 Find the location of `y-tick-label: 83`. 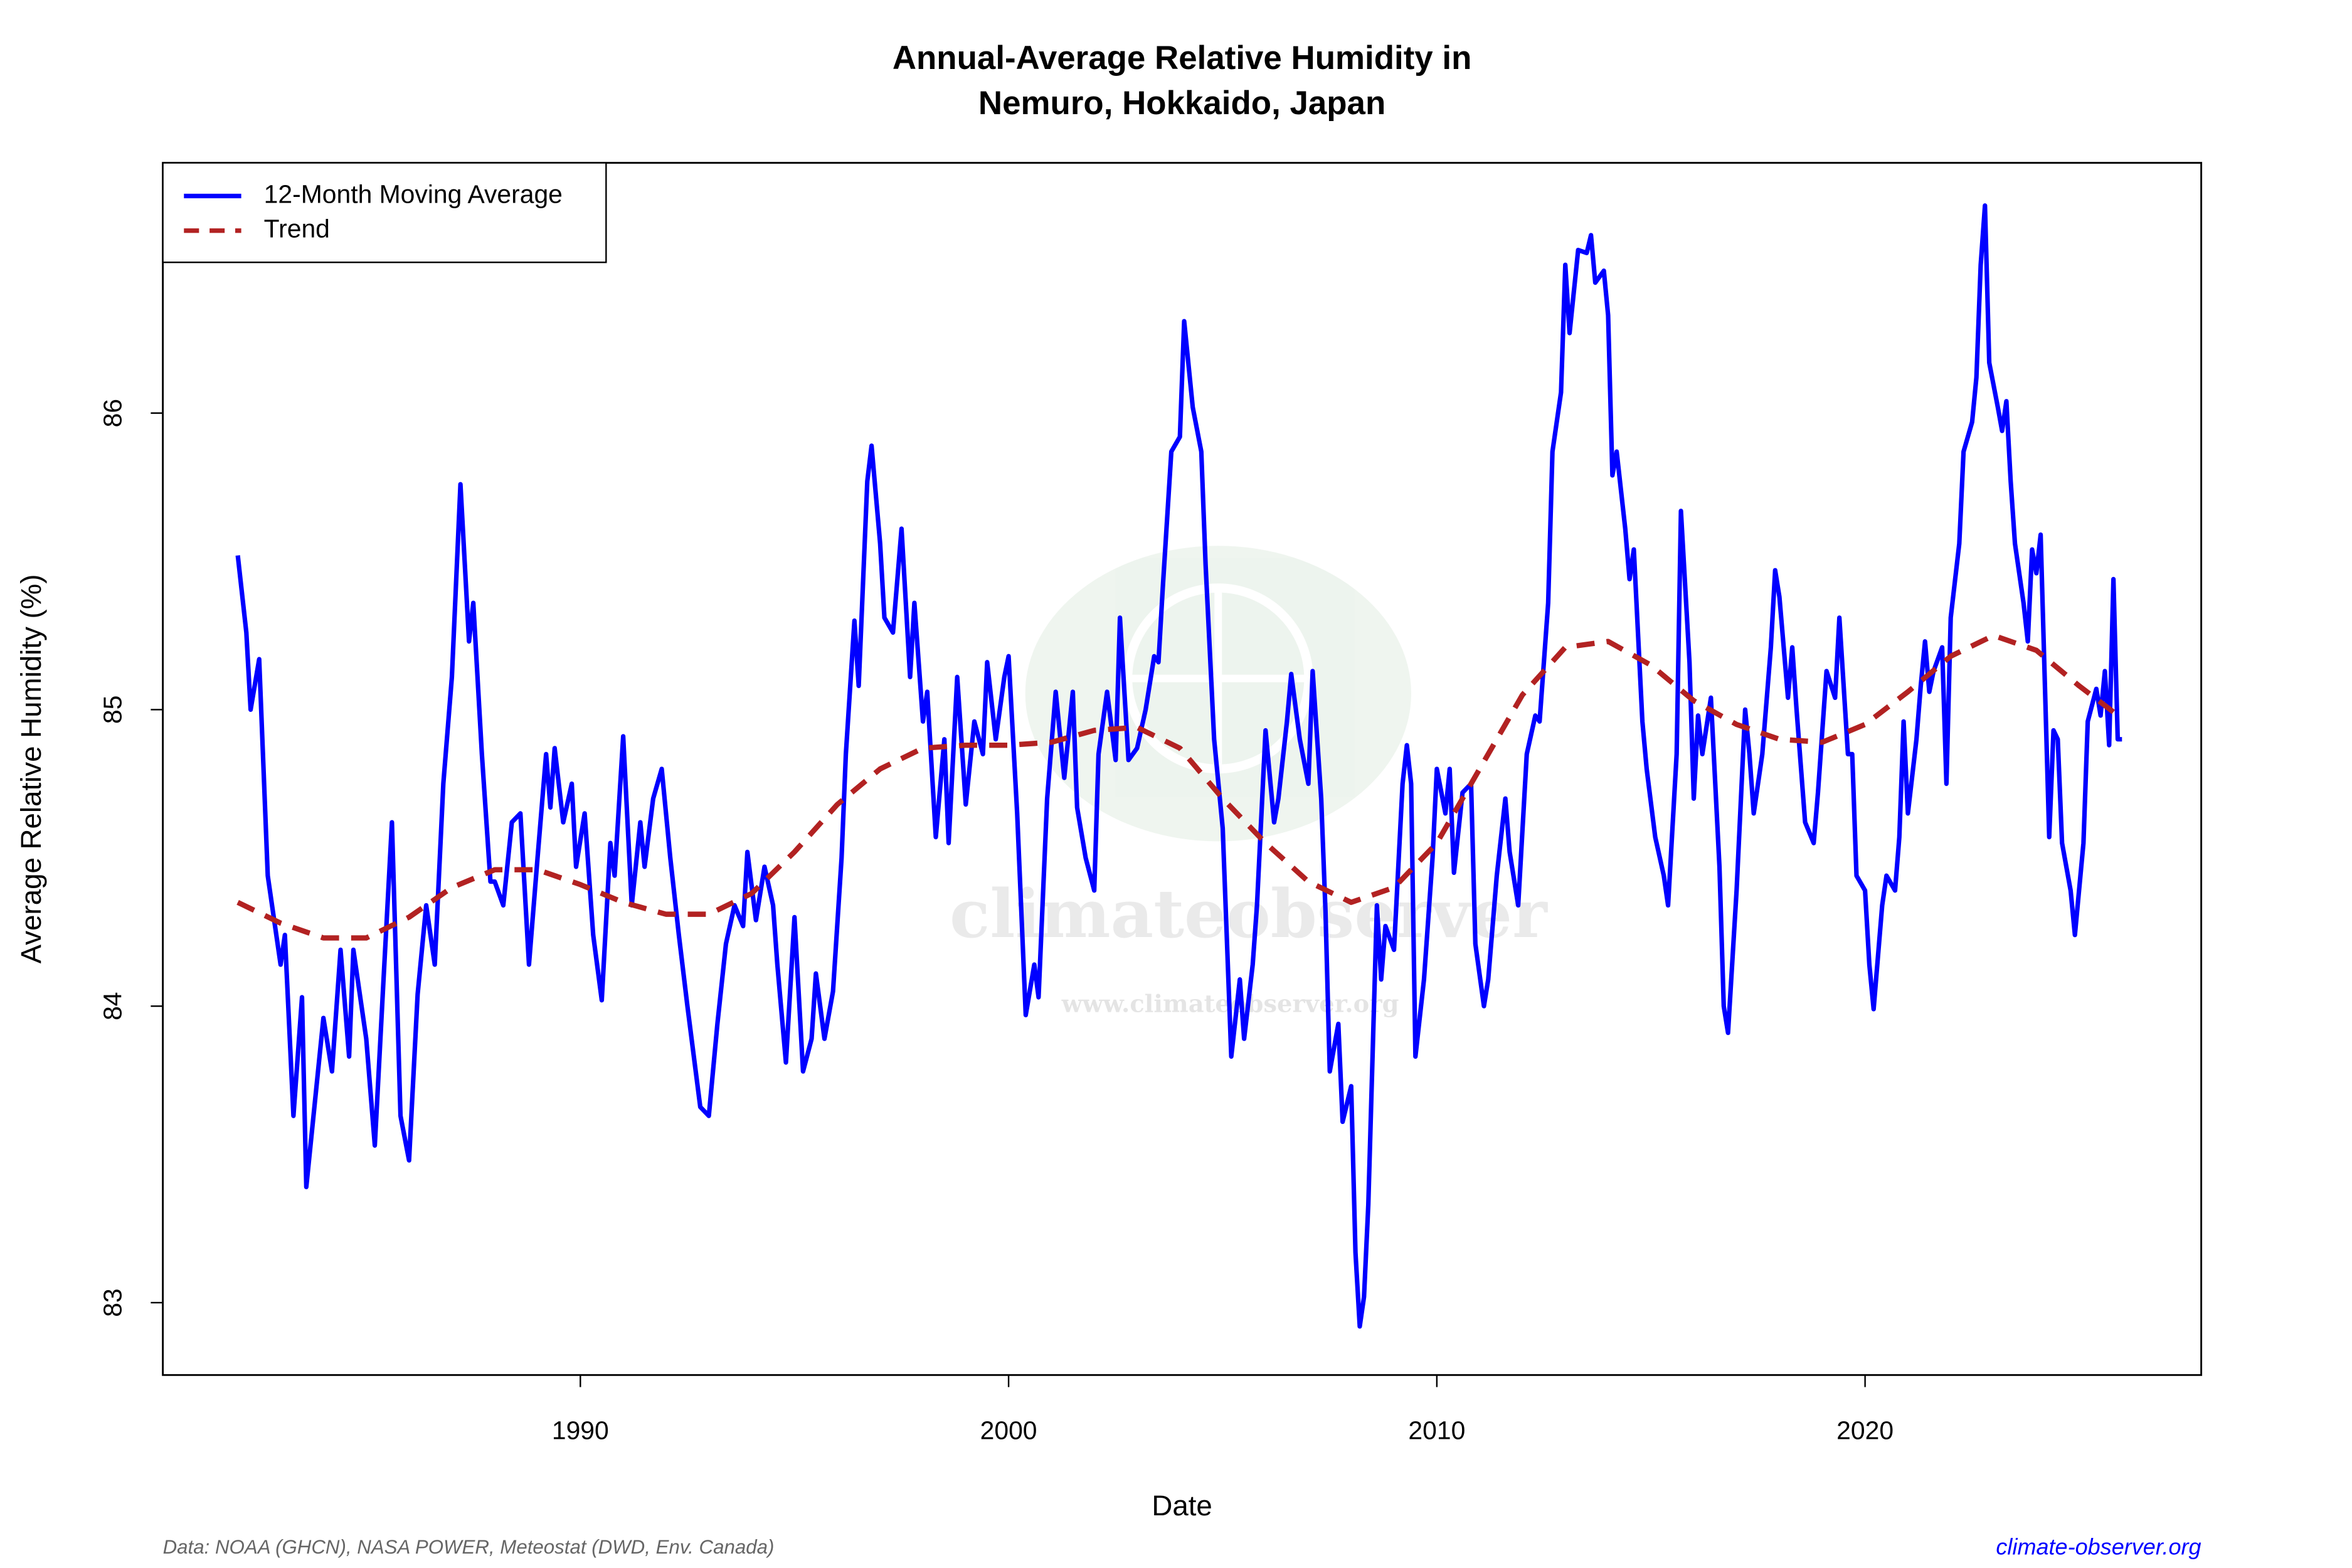

y-tick-label: 83 is located at coordinates (112, 1302).